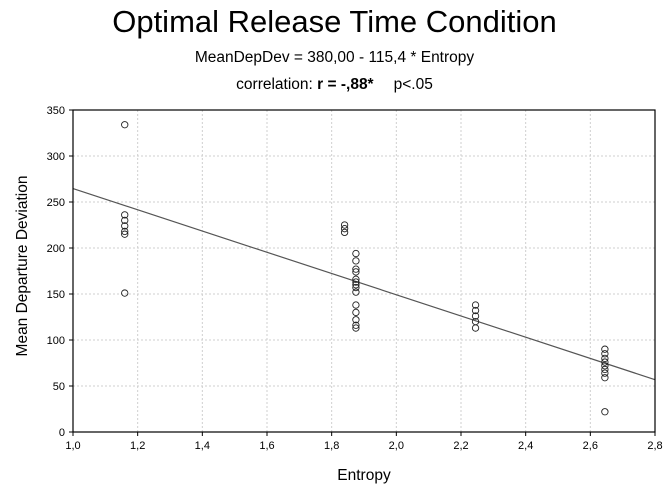  I want to click on y-tick-label: 250, so click(56, 203).